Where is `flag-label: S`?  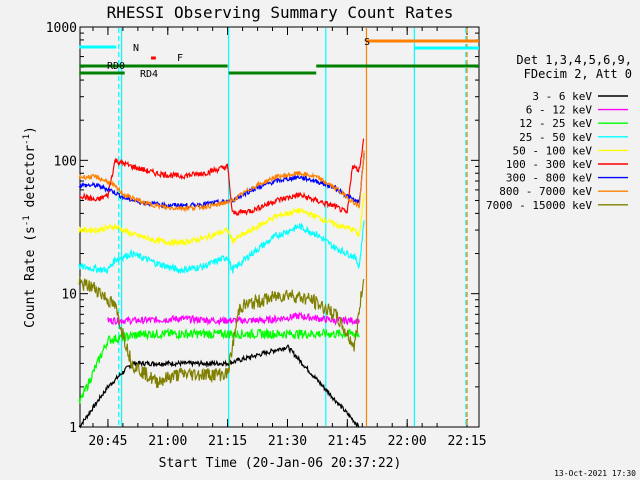 flag-label: S is located at coordinates (367, 42).